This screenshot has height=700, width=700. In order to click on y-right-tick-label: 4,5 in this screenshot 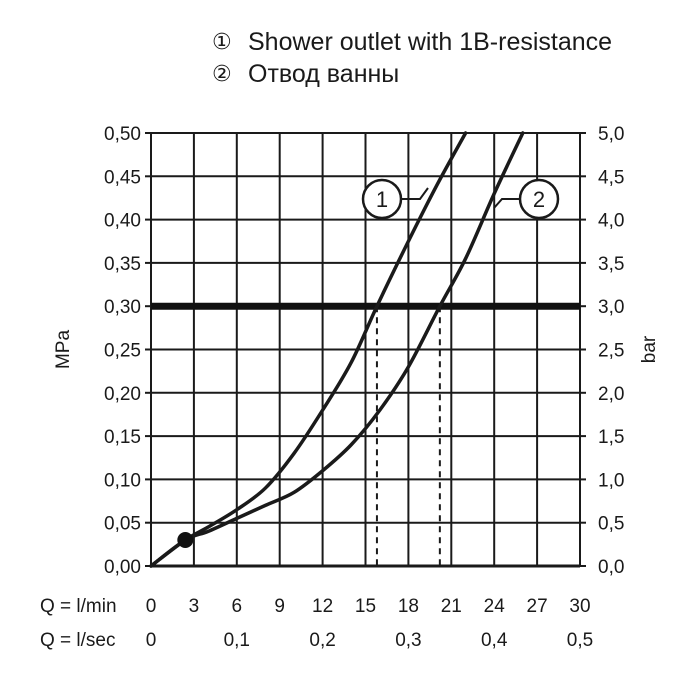, I will do `click(611, 177)`.